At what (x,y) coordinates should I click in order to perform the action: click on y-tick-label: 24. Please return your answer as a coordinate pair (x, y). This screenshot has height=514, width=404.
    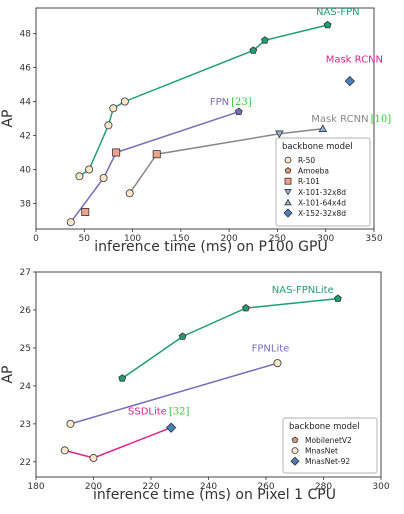
    Looking at the image, I should click on (26, 387).